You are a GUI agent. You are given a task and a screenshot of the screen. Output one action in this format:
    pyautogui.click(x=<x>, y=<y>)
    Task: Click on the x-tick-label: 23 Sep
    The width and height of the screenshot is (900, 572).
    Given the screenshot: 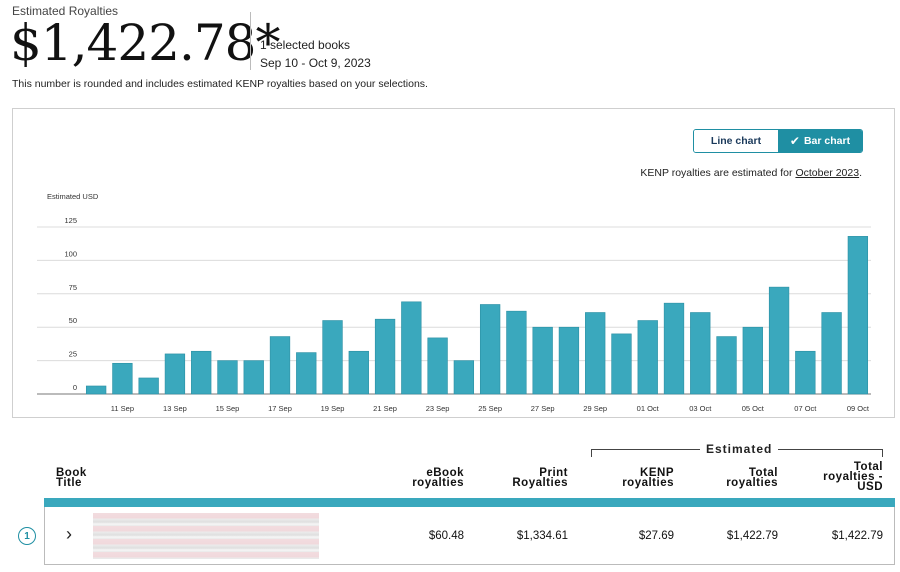 What is the action you would take?
    pyautogui.click(x=438, y=408)
    